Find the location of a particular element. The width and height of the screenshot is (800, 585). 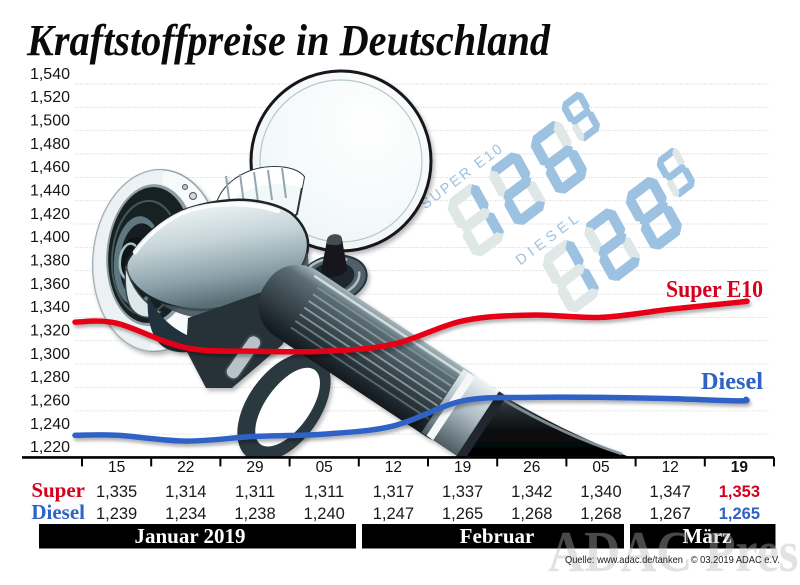

svg-text: 1,238 is located at coordinates (254, 514).